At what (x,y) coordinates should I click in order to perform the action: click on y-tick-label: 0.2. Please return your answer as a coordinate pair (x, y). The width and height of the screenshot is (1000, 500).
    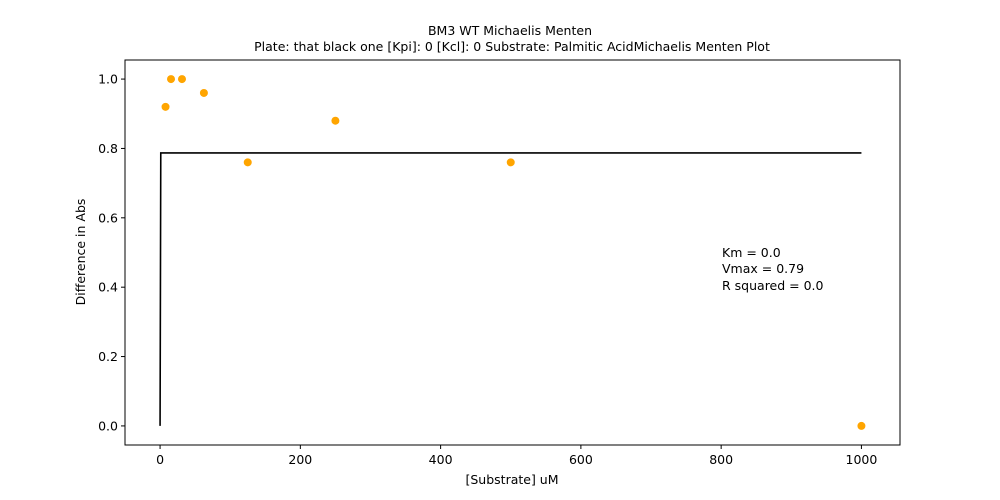
    Looking at the image, I should click on (108, 356).